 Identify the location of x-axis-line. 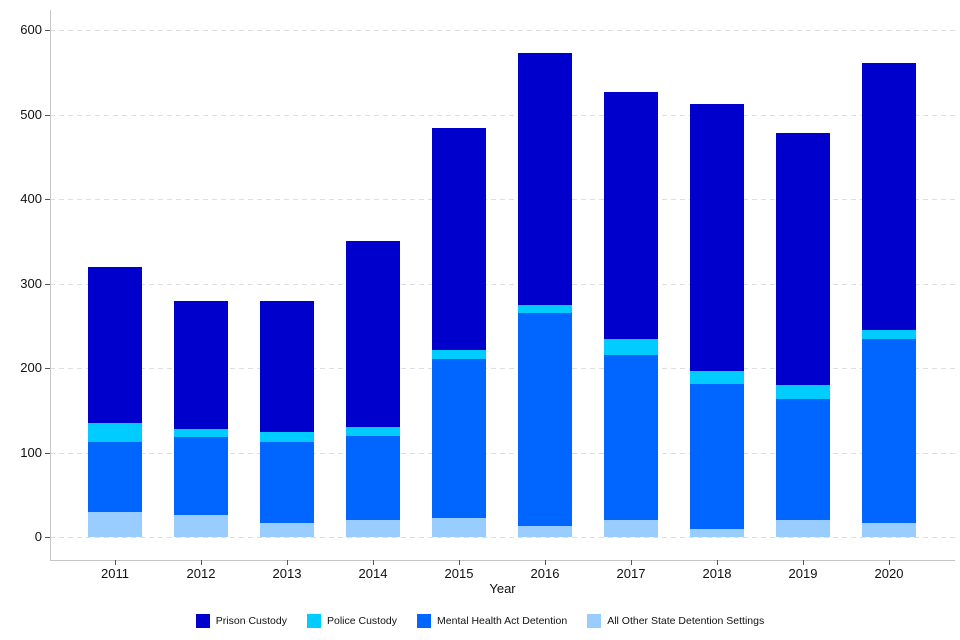
(502, 560).